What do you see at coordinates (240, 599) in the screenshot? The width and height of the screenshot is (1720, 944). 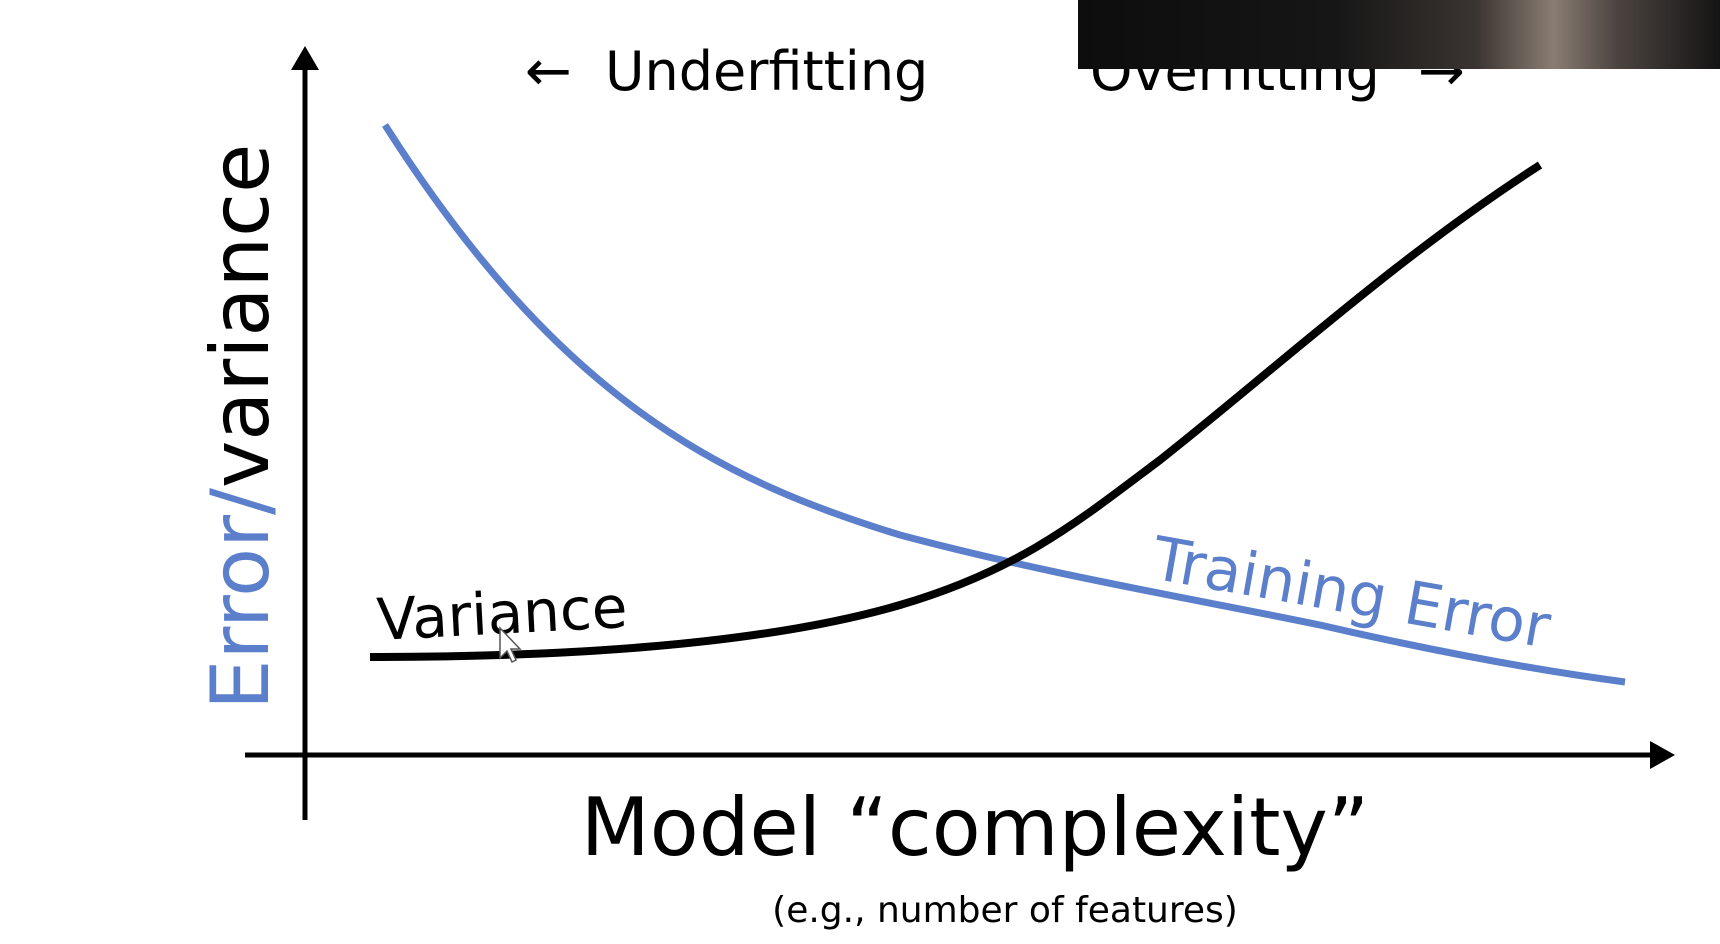 I see `y-axis-label-error: Error/` at bounding box center [240, 599].